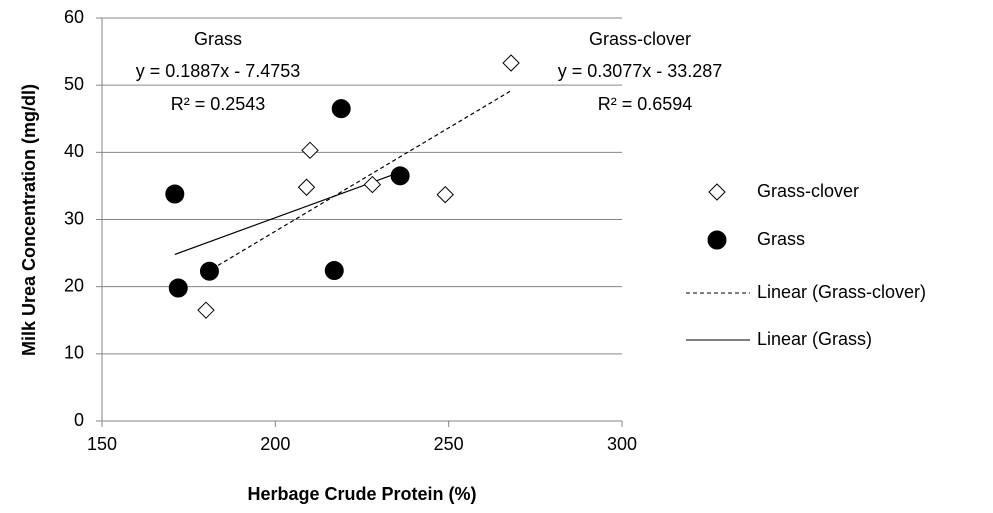  Describe the element at coordinates (218, 71) in the screenshot. I see `trendline-equation: y = 0.1887x - 7.4753` at that location.